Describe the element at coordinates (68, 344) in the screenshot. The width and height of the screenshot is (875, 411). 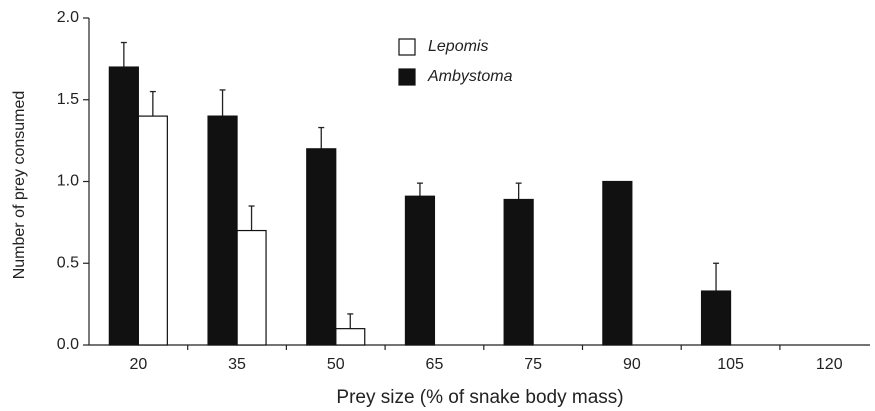
I see `y-tick-label: 0.0` at that location.